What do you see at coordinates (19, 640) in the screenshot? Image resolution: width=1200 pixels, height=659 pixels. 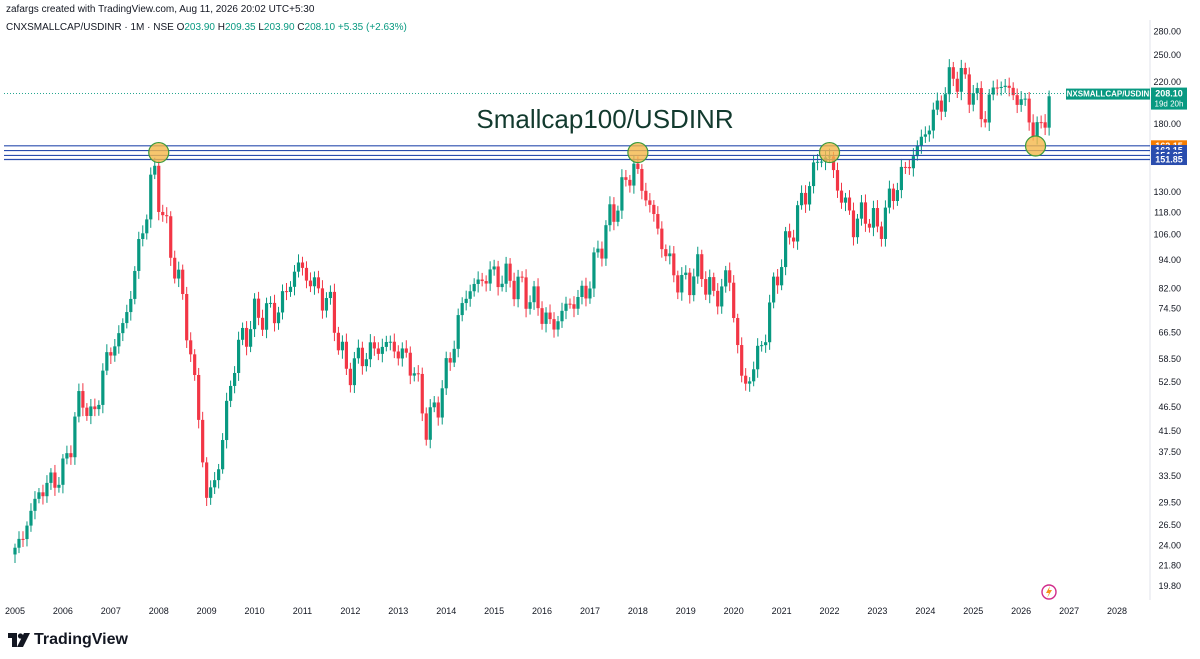 I see `tradingview-logo-icon` at bounding box center [19, 640].